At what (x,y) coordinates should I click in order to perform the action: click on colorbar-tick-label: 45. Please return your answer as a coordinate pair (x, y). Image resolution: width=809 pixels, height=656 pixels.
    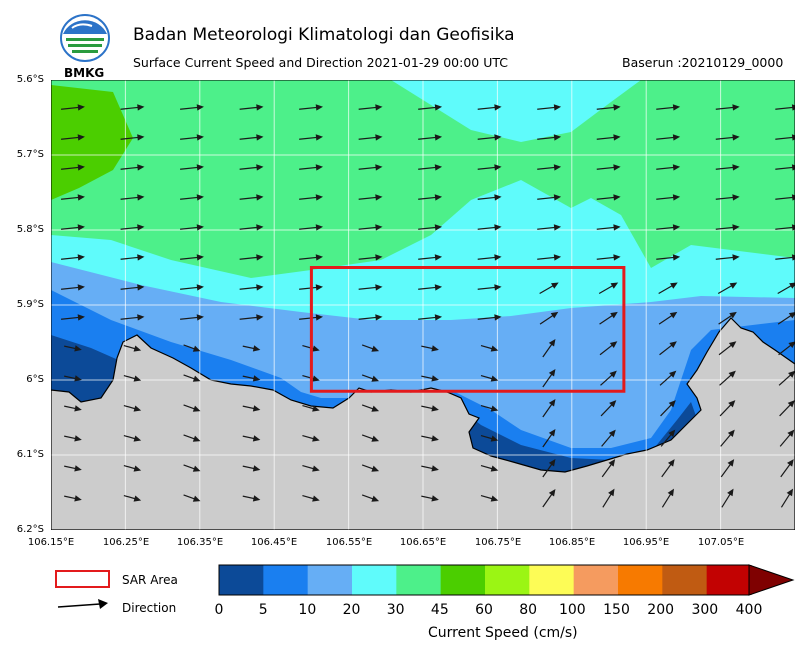
    Looking at the image, I should click on (439, 610).